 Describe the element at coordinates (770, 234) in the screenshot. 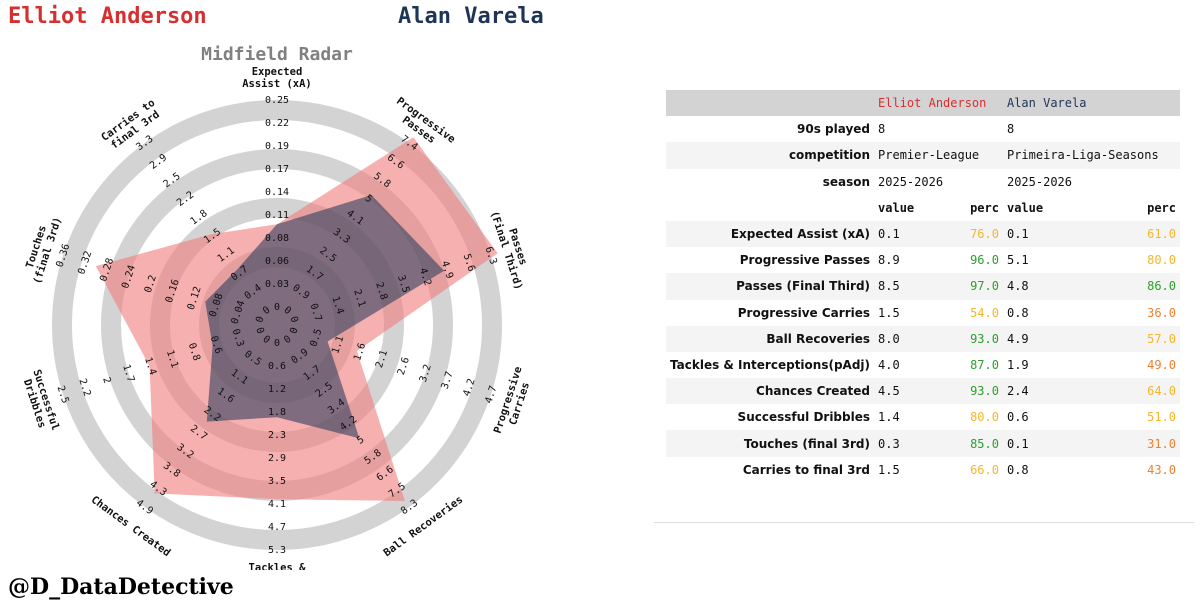

I see `stat-label: Expected Assist (xA)` at that location.